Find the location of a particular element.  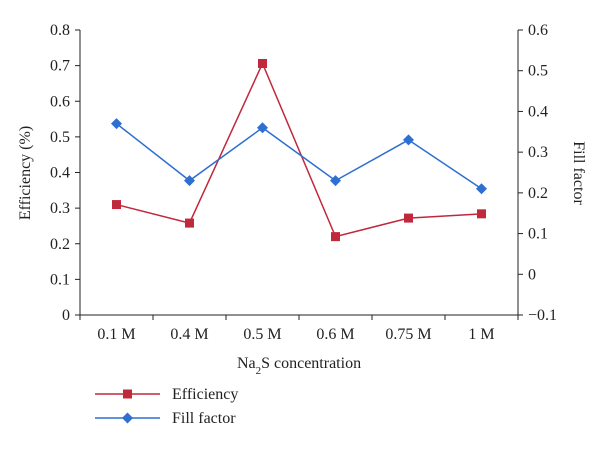

legend-label: Fill factor is located at coordinates (204, 418).